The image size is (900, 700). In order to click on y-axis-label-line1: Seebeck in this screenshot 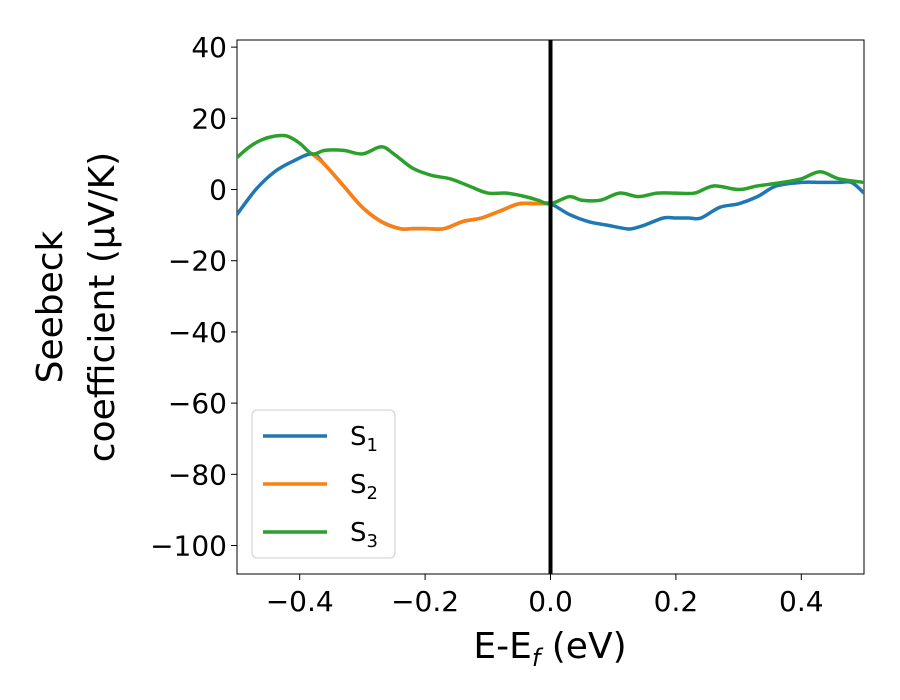, I will do `click(50, 306)`.